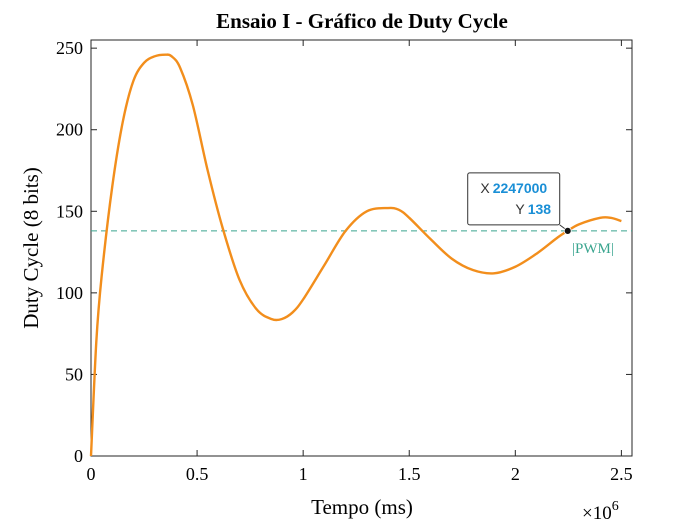 The height and width of the screenshot is (525, 700). What do you see at coordinates (69, 293) in the screenshot?
I see `y-tick-label: 100` at bounding box center [69, 293].